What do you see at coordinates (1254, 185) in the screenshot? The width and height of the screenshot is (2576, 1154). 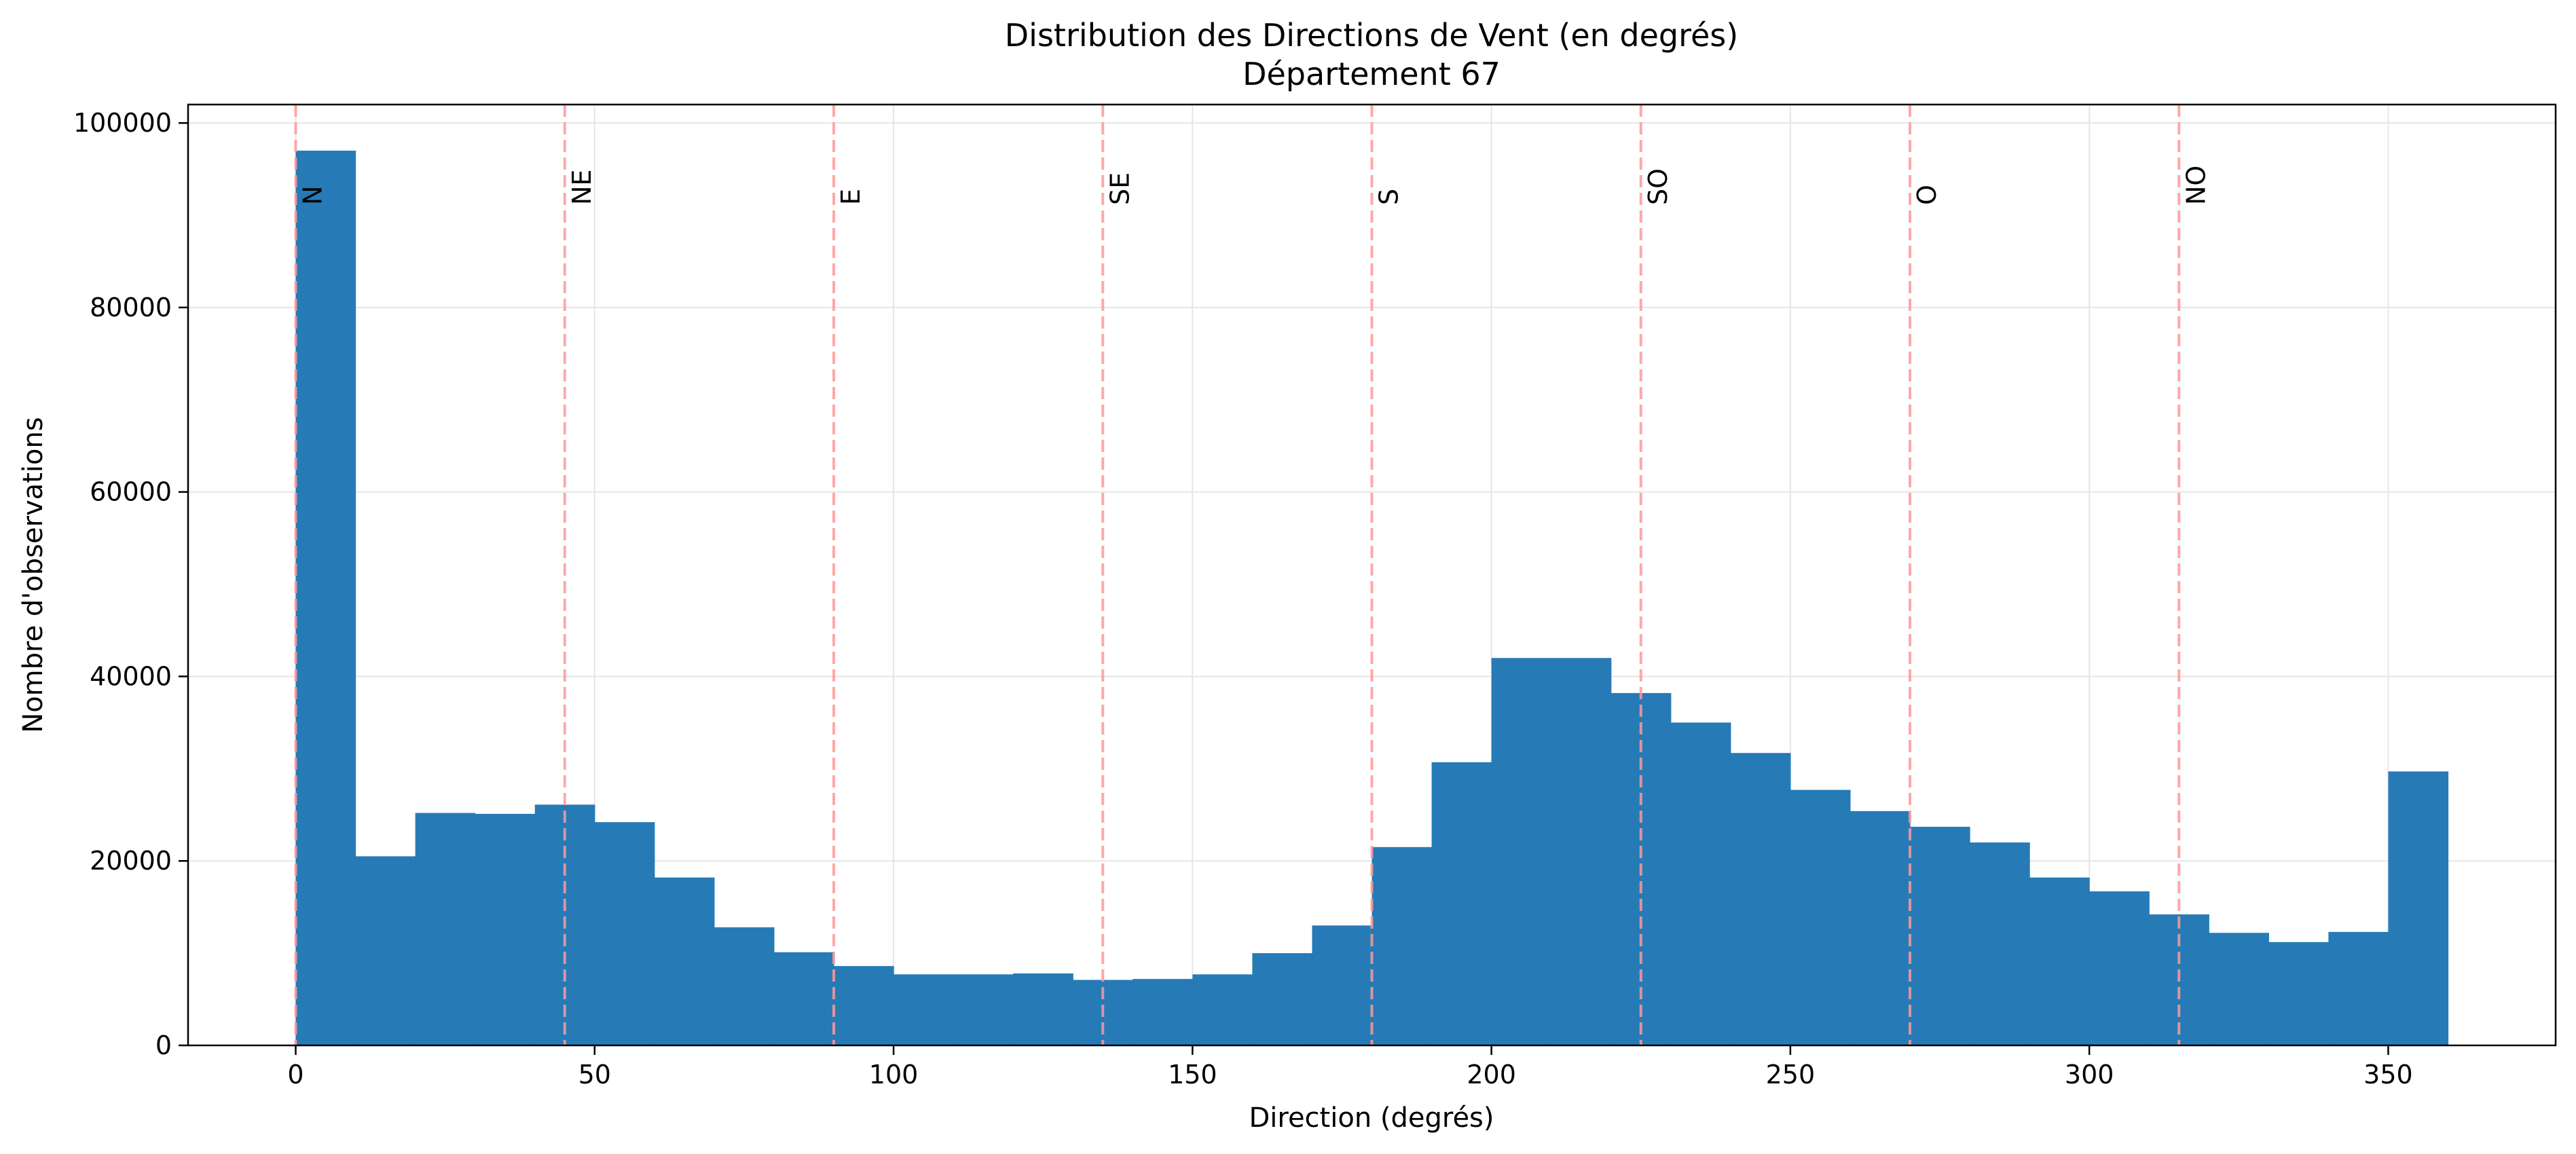 I see `direction-labels: N NE E SE S SO O NO` at bounding box center [1254, 185].